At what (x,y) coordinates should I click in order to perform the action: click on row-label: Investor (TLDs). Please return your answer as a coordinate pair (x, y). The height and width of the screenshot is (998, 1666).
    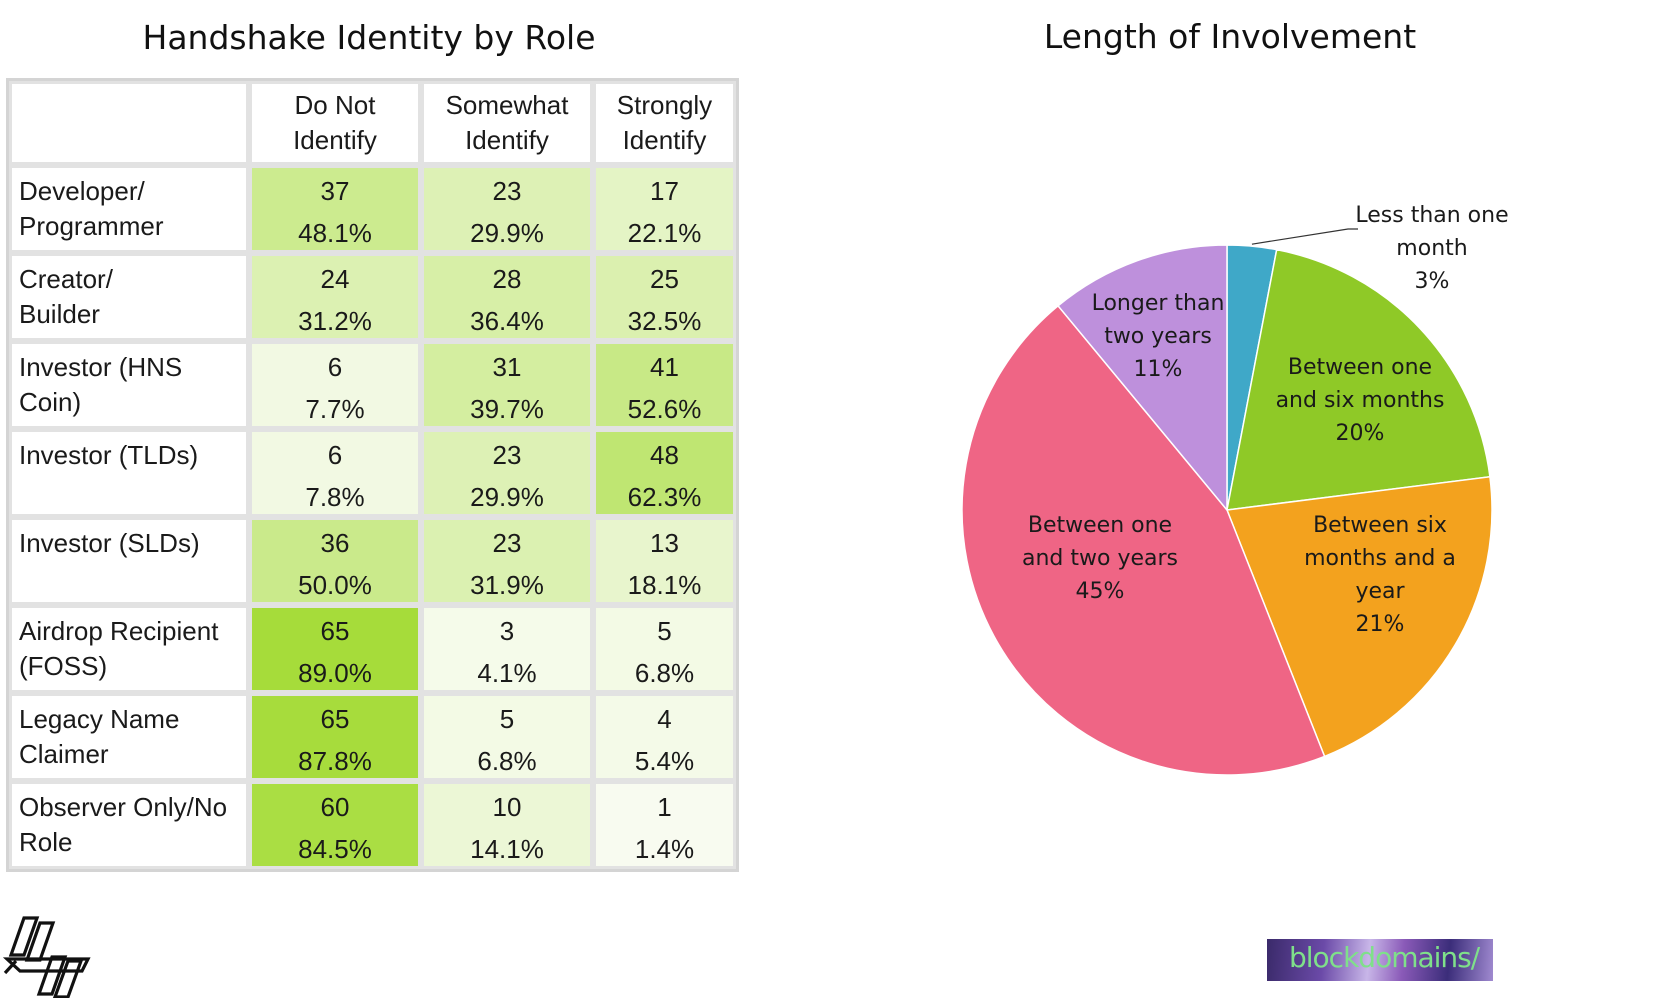
    Looking at the image, I should click on (129, 473).